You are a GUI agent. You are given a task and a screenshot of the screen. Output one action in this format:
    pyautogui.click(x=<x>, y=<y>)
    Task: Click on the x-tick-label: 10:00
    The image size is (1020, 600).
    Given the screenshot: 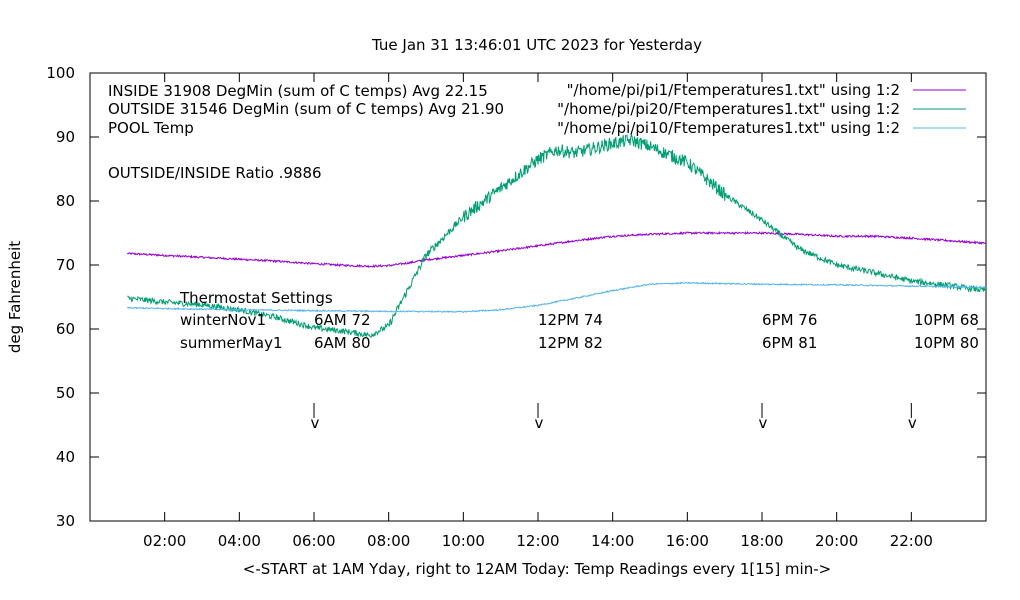 What is the action you would take?
    pyautogui.click(x=463, y=541)
    